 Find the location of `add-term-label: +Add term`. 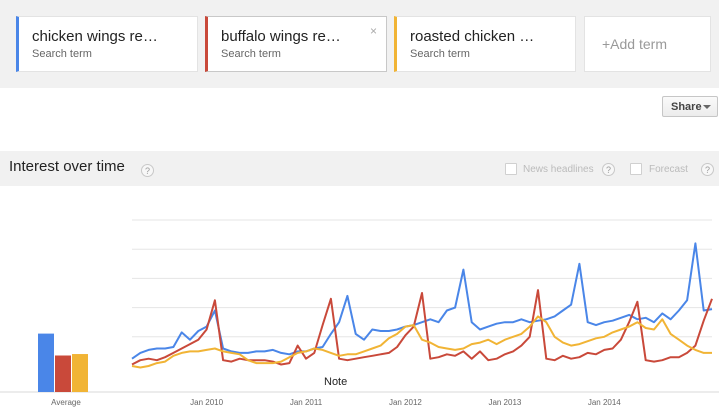

add-term-label: +Add term is located at coordinates (634, 44).